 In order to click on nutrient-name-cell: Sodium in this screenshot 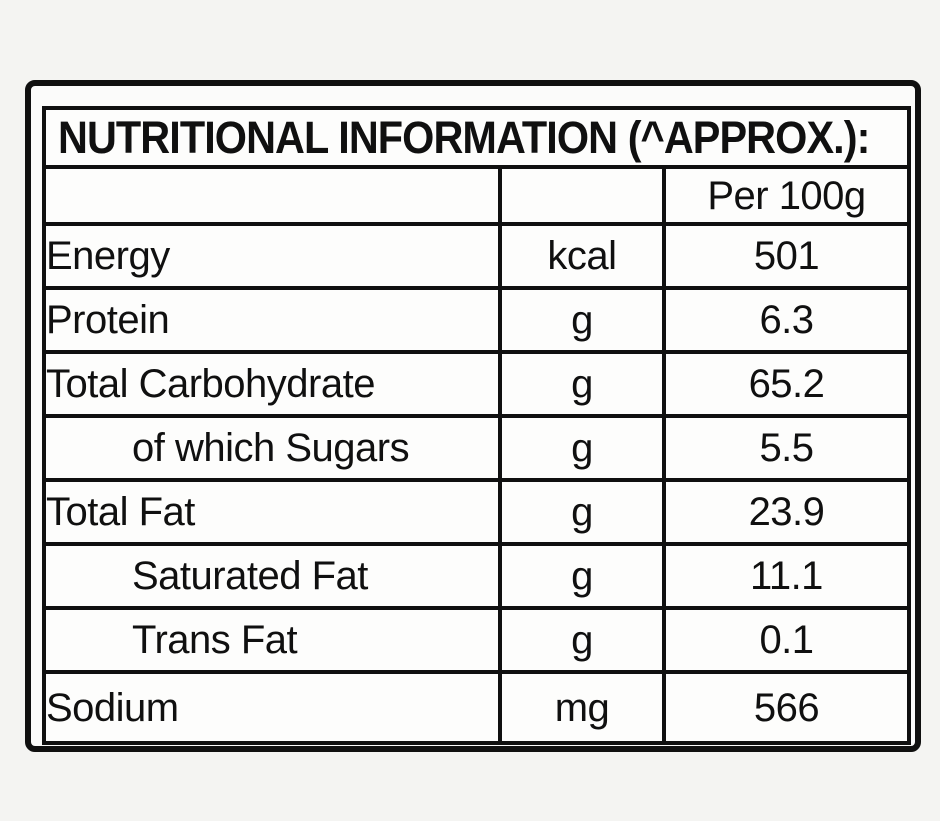, I will do `click(272, 707)`.